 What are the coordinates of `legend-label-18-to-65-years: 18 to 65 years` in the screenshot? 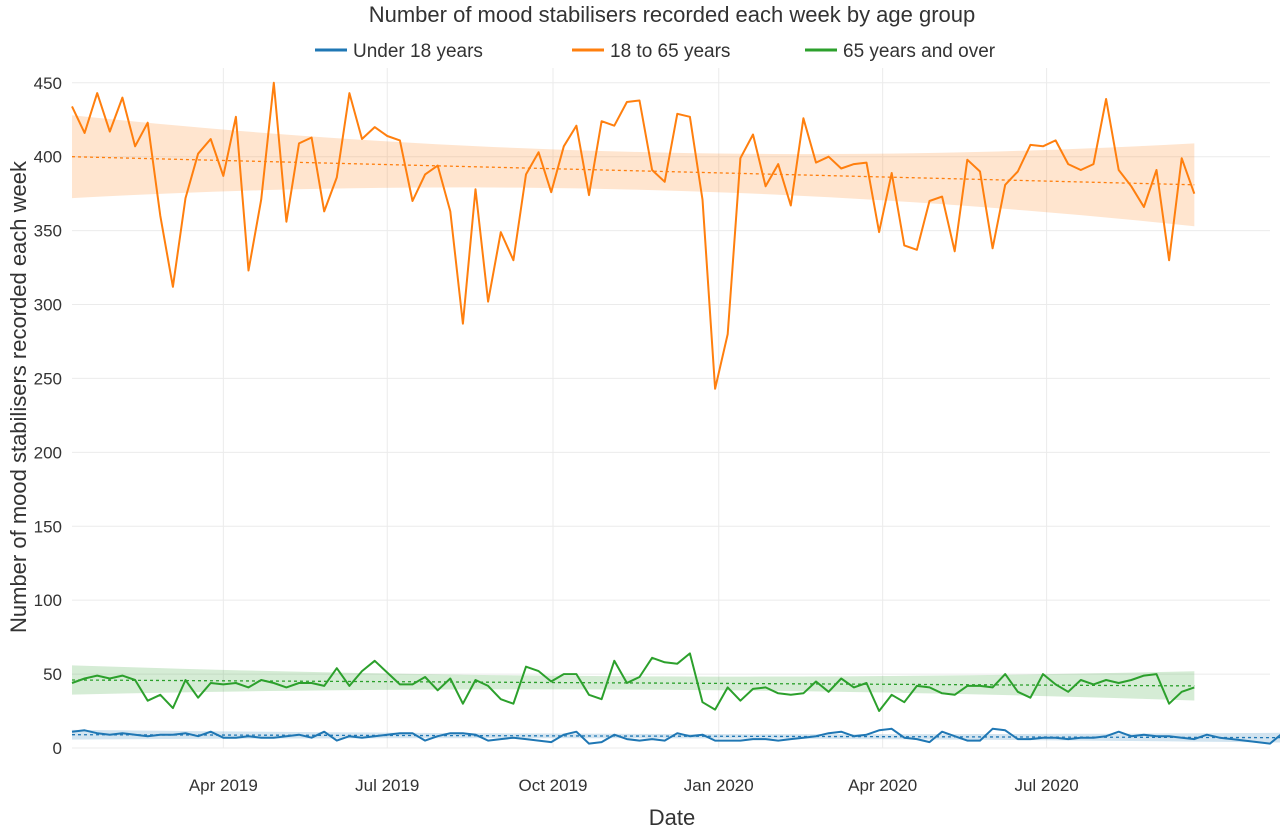 It's located at (670, 51).